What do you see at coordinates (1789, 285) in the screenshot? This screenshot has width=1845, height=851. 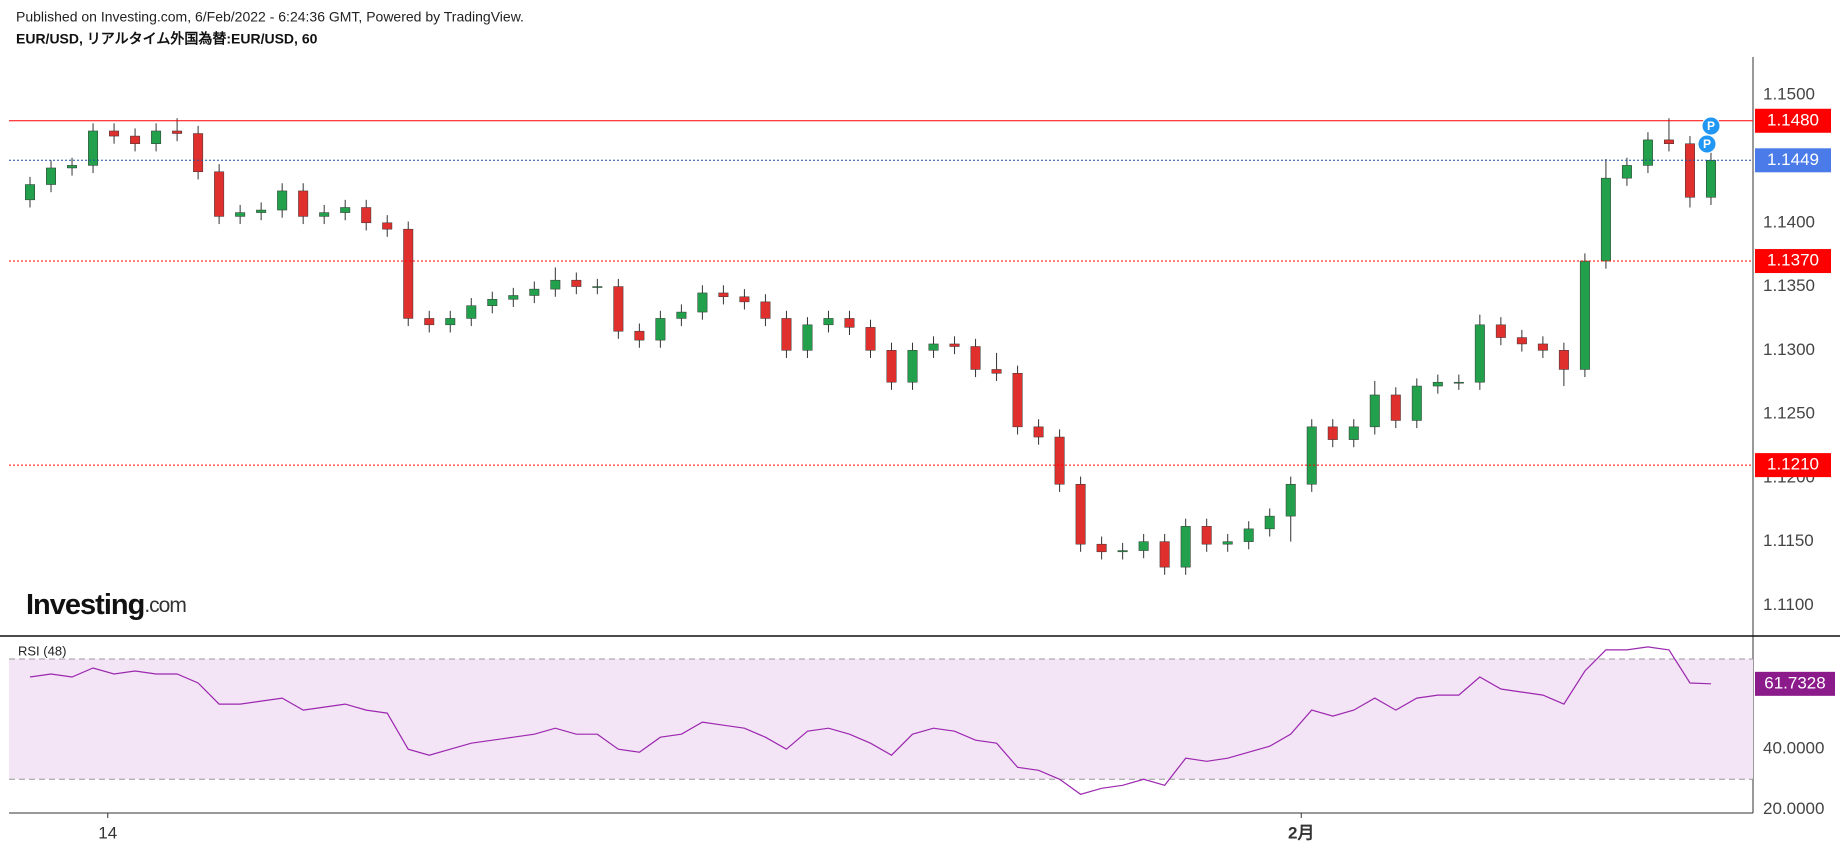 I see `y-tick-label: 1.1350` at bounding box center [1789, 285].